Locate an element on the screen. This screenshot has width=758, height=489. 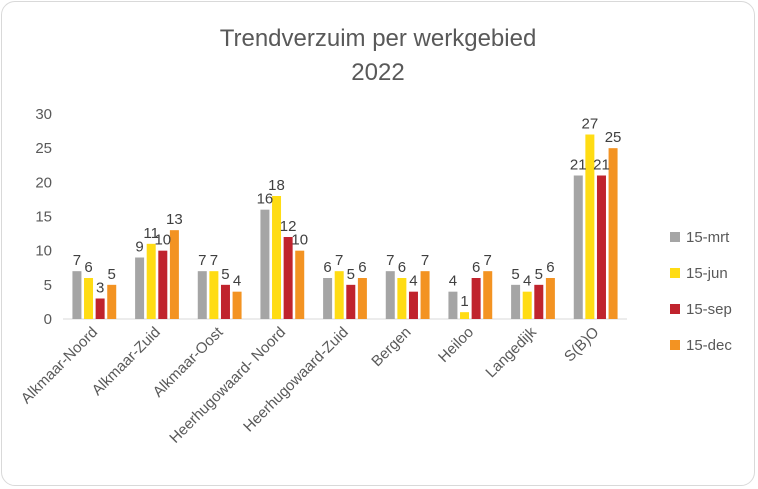
legend-swatch-15-sep is located at coordinates (675, 309).